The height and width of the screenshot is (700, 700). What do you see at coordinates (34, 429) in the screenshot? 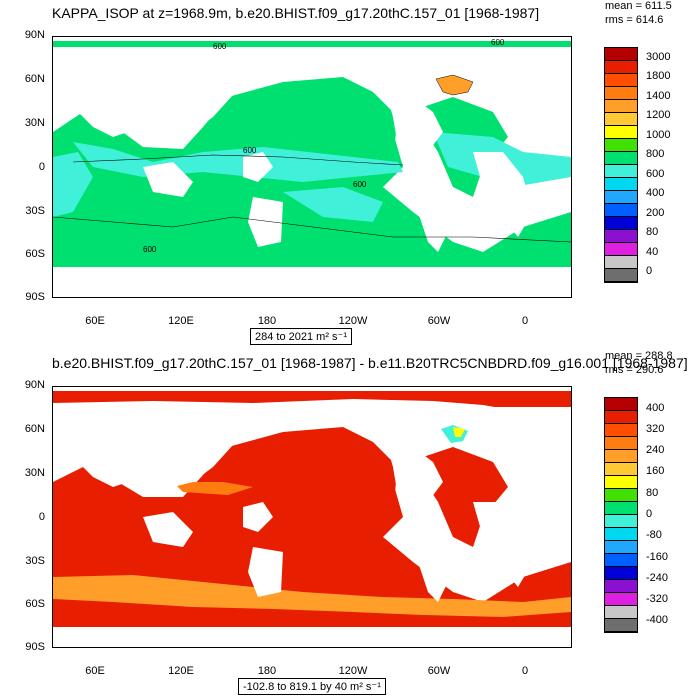
I see `y-tick-label: 60N` at bounding box center [34, 429].